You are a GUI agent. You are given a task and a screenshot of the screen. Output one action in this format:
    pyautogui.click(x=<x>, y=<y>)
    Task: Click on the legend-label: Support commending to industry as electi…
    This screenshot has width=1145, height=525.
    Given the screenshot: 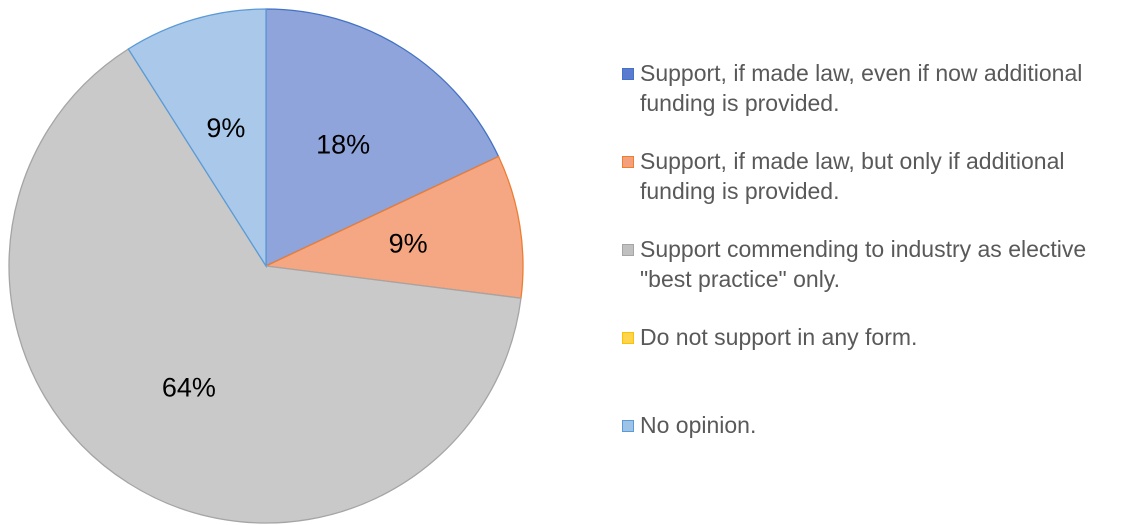 What is the action you would take?
    pyautogui.click(x=863, y=264)
    